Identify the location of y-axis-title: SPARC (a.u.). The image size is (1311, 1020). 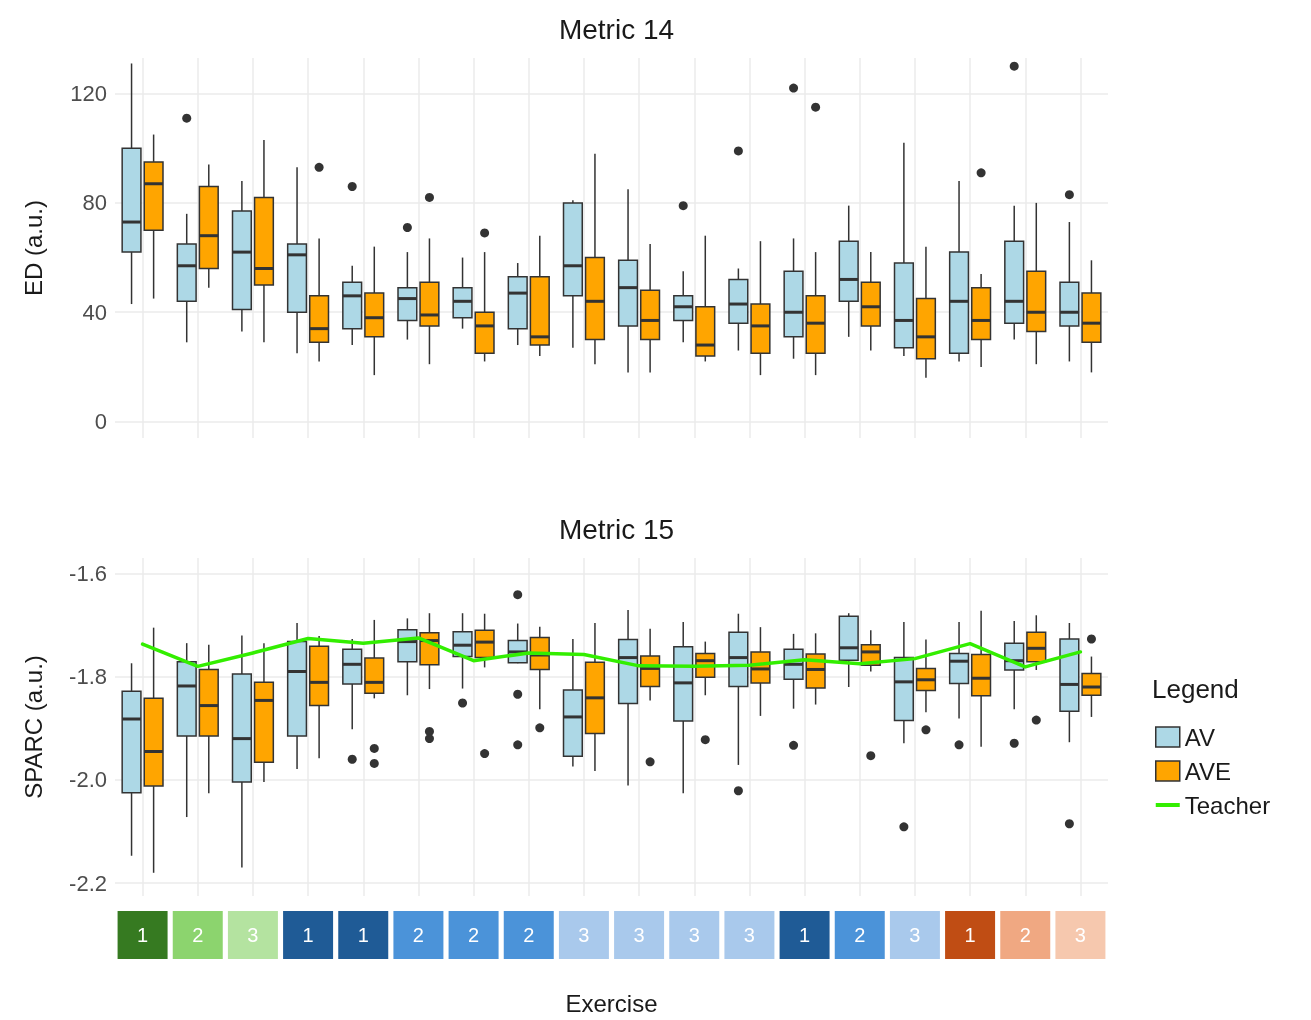
(33, 727).